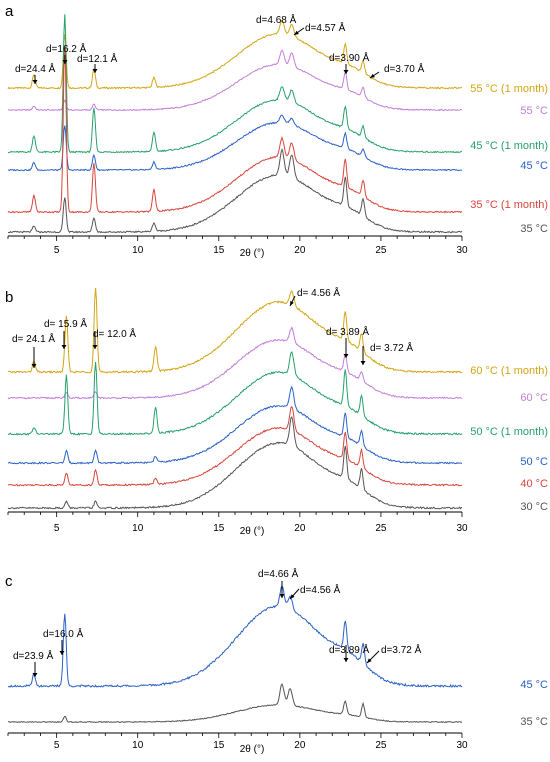 The height and width of the screenshot is (762, 550). Describe the element at coordinates (63, 633) in the screenshot. I see `d-spacing-annotation: d=16.0 Å` at that location.